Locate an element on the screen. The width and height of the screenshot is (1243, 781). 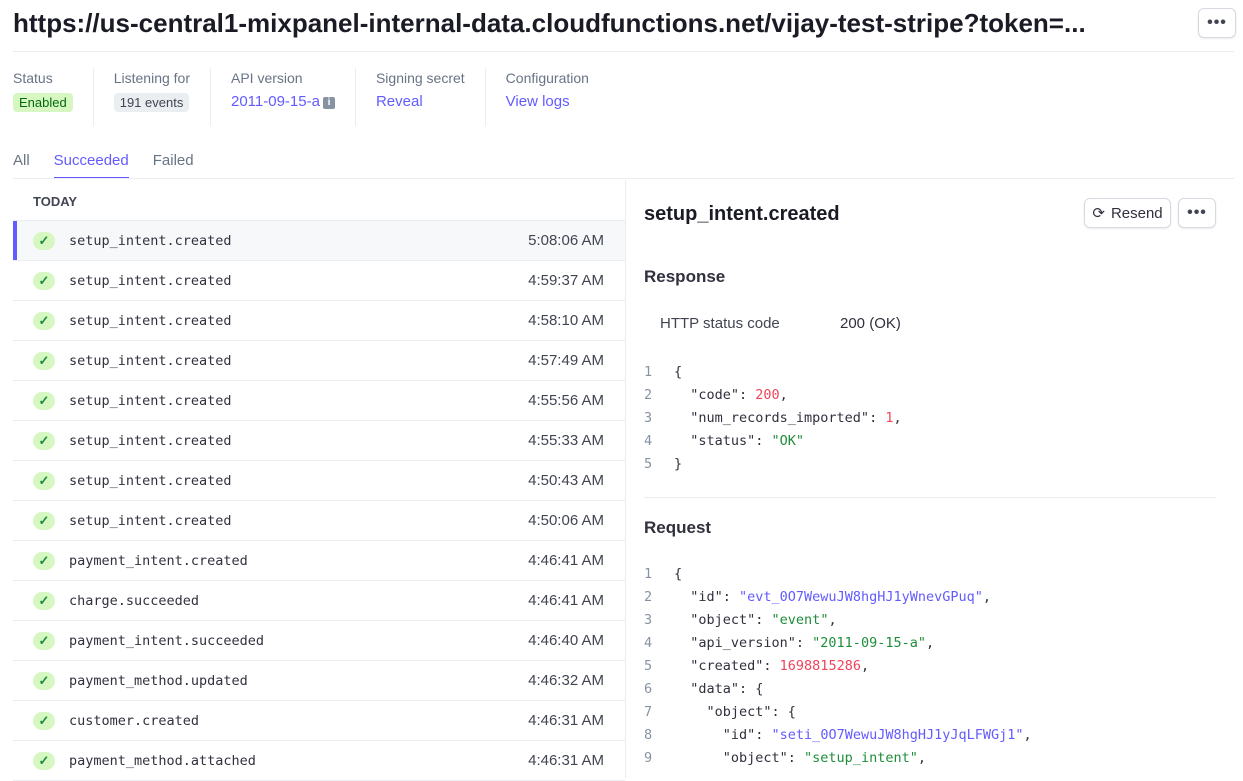
code-line: 2 "id": "evt_0O7WewuJW8hgHJ1yWnevGPuq", is located at coordinates (838, 600).